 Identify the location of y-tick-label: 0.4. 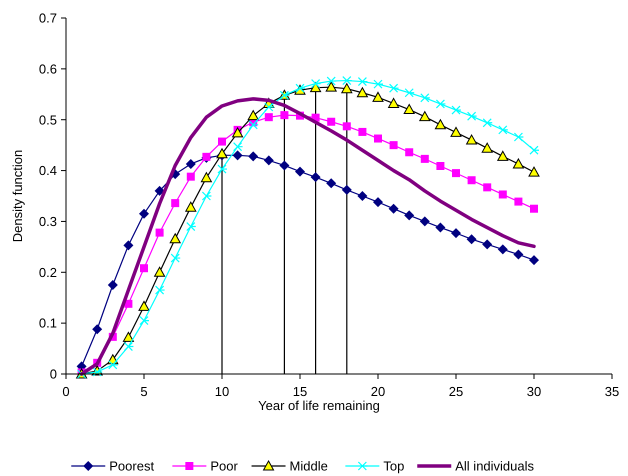
(47, 170).